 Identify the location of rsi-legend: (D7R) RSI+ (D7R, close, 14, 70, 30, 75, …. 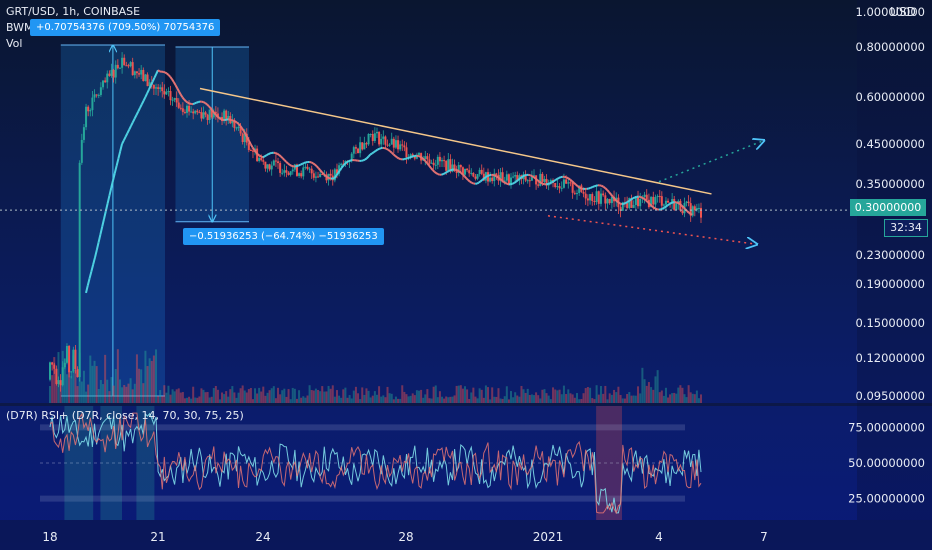
(125, 415).